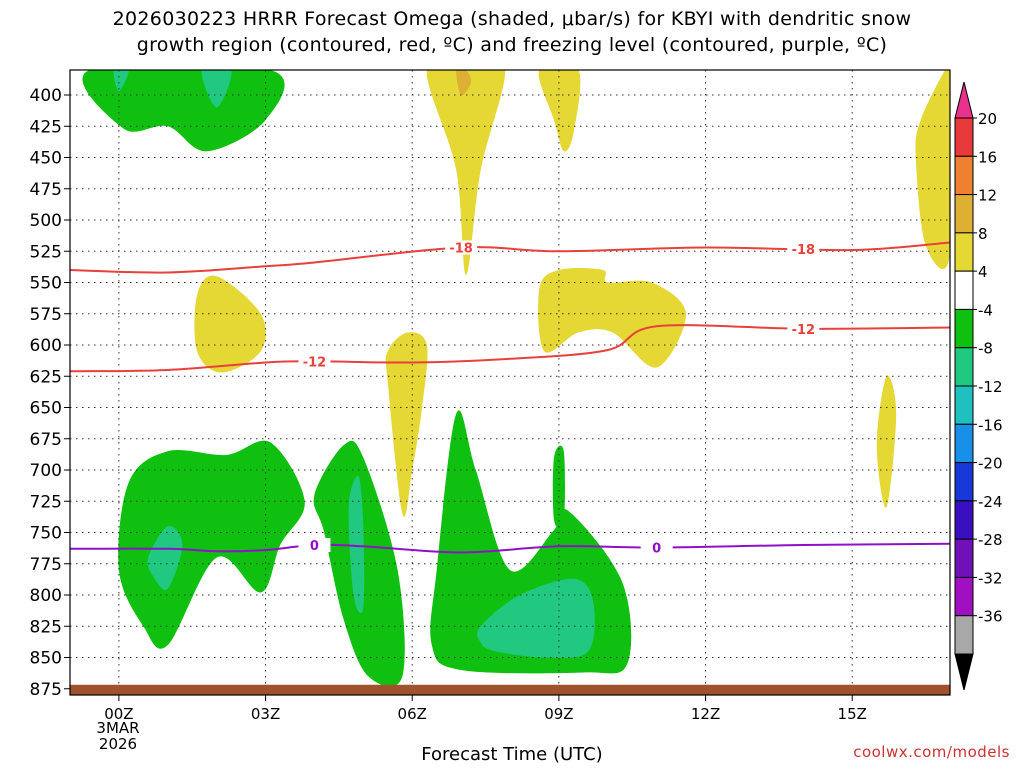 The width and height of the screenshot is (1024, 768). What do you see at coordinates (983, 272) in the screenshot?
I see `colorbar-label: 4` at bounding box center [983, 272].